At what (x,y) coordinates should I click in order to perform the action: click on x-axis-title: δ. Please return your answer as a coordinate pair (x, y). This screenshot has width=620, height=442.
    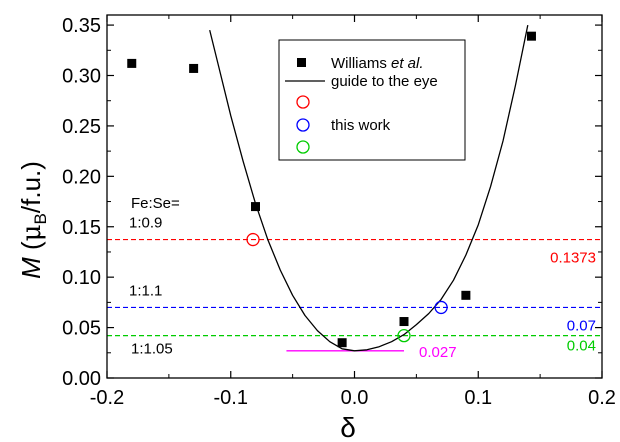
    Looking at the image, I should click on (348, 427).